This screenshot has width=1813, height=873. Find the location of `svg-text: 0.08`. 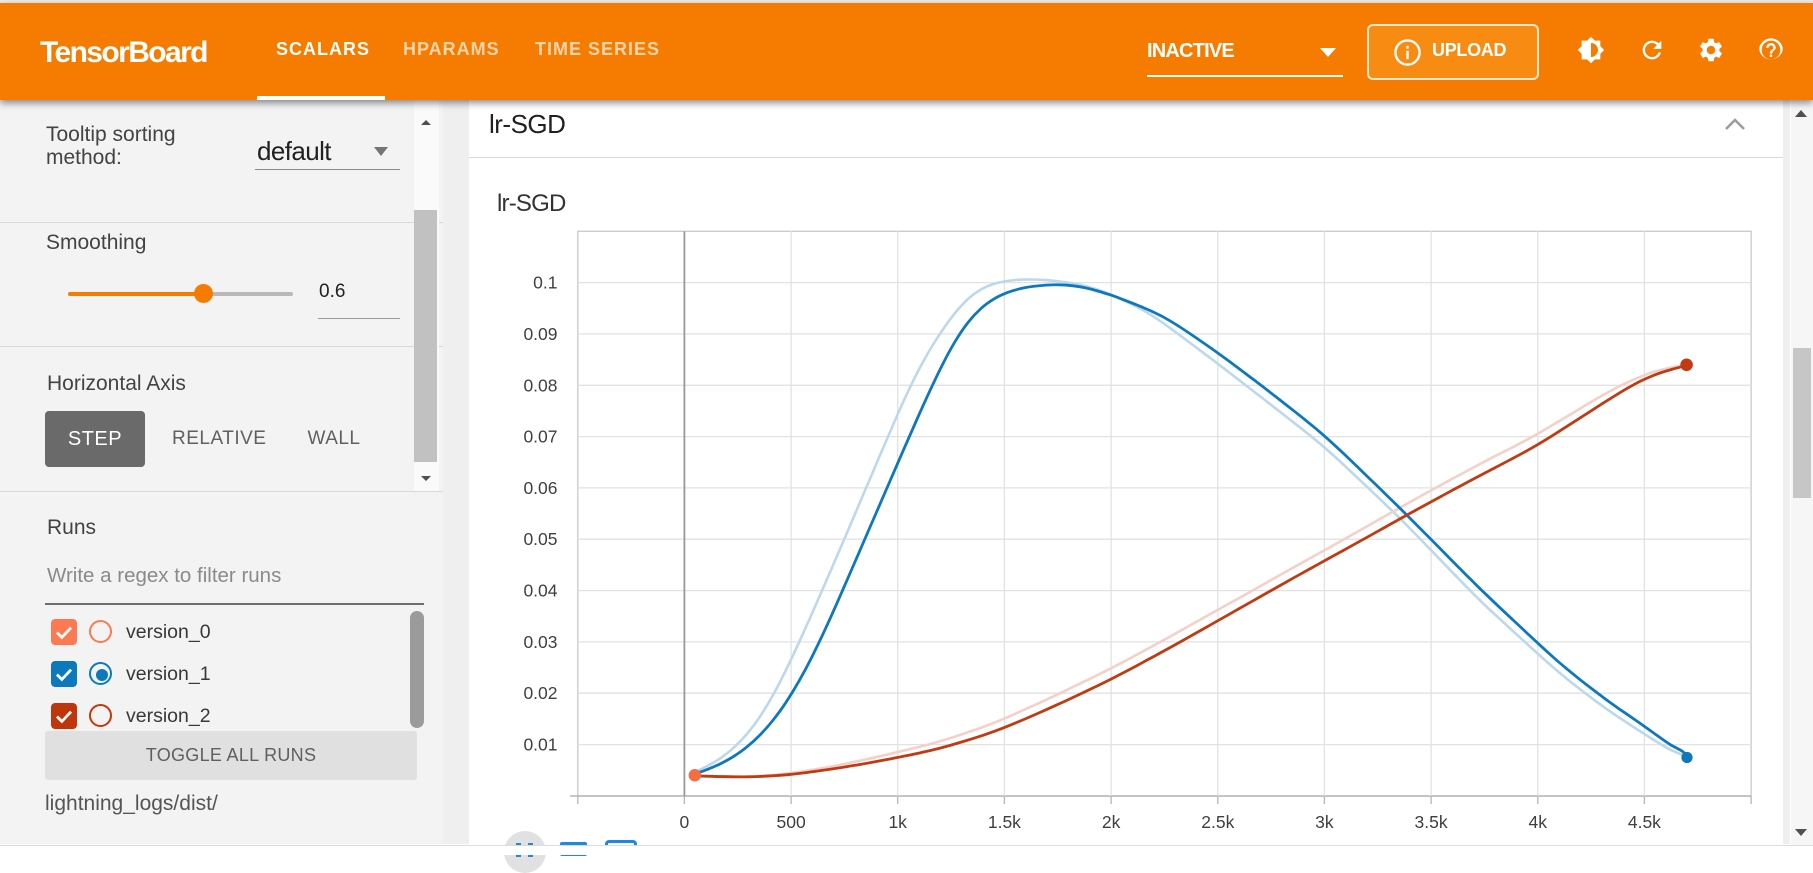

svg-text: 0.08 is located at coordinates (540, 385).